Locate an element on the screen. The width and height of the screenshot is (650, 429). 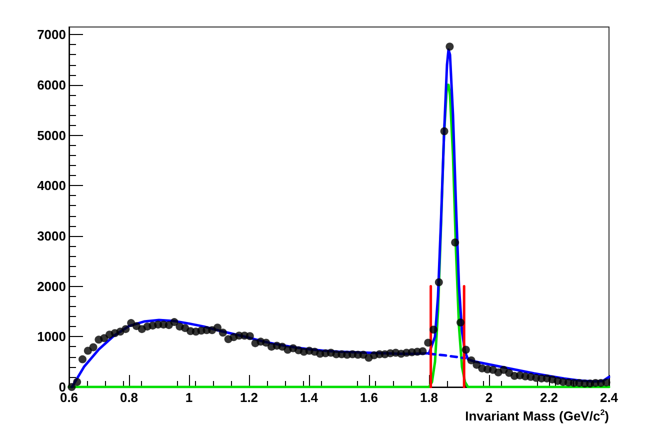
y-tick-label: 3000 is located at coordinates (51, 236).